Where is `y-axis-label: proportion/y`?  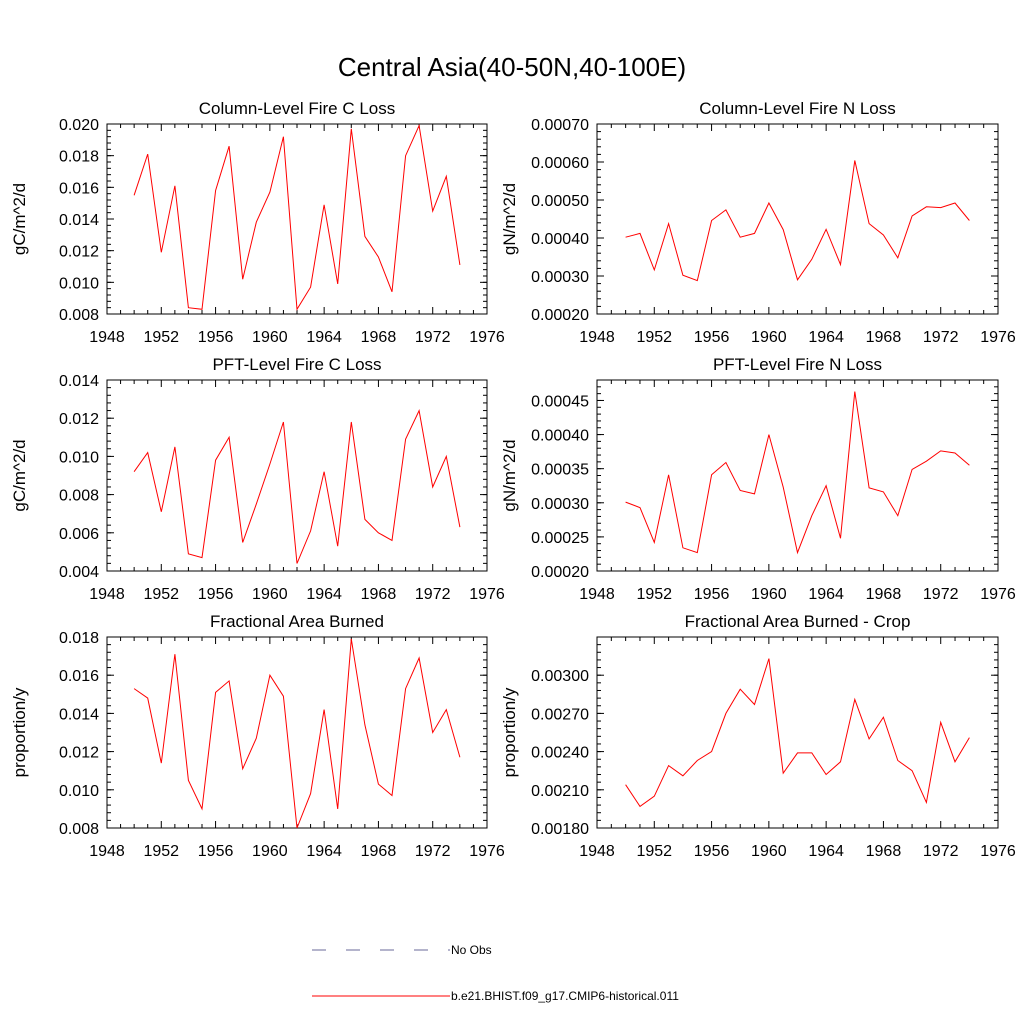
y-axis-label: proportion/y is located at coordinates (509, 732).